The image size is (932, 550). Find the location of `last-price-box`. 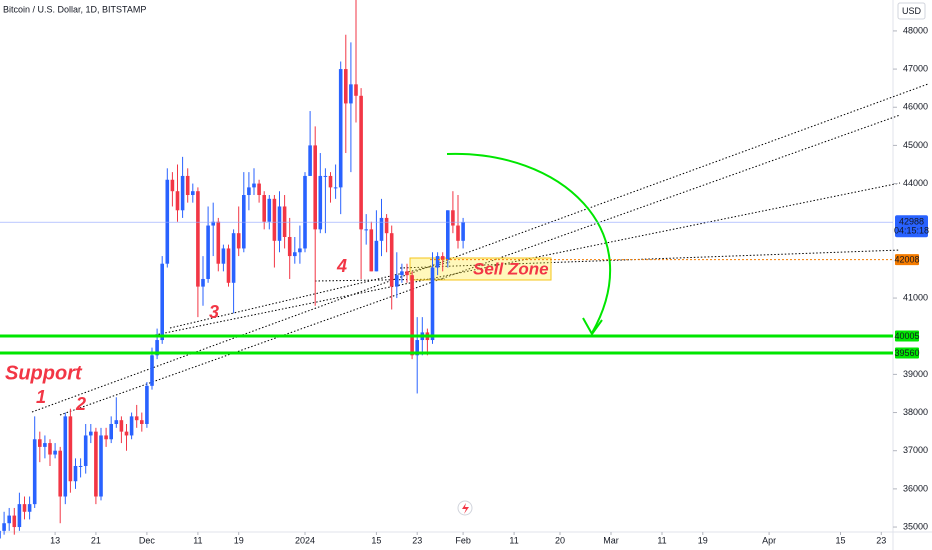

last-price-box is located at coordinates (911, 226).